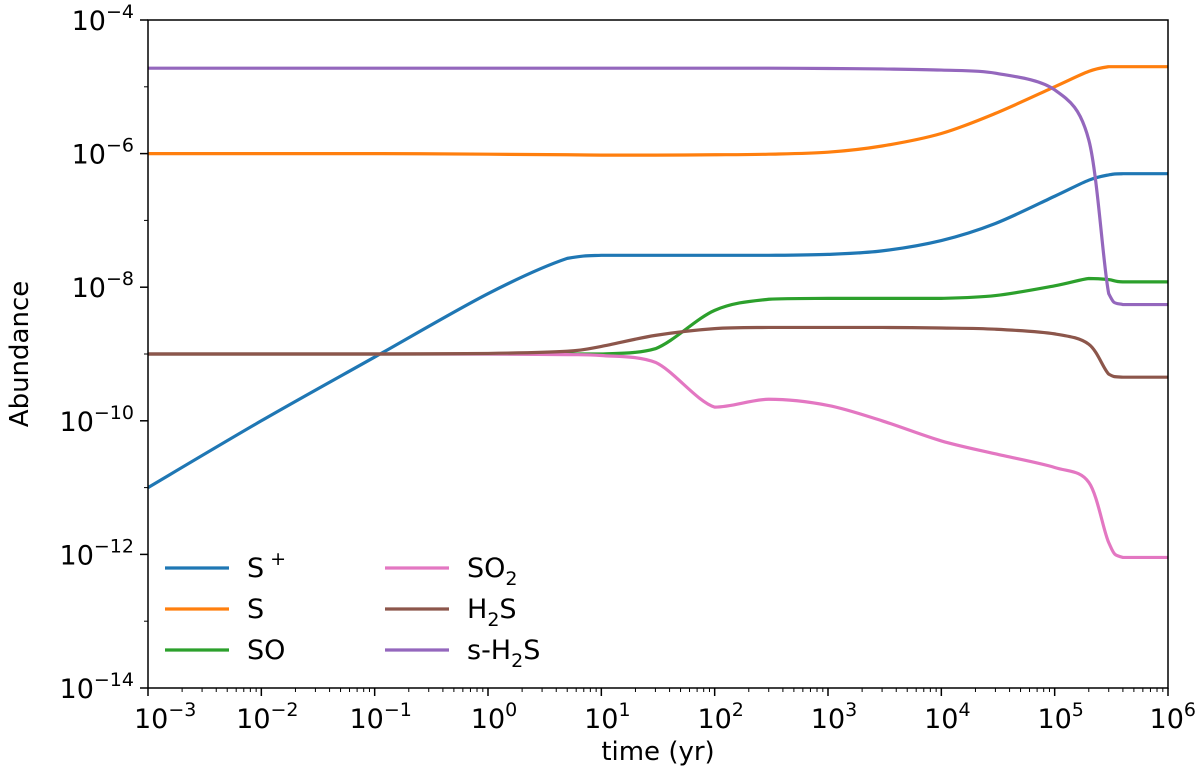 Image resolution: width=1200 pixels, height=774 pixels. What do you see at coordinates (165, 717) in the screenshot?
I see `x-tick-label: 10⁻³` at bounding box center [165, 717].